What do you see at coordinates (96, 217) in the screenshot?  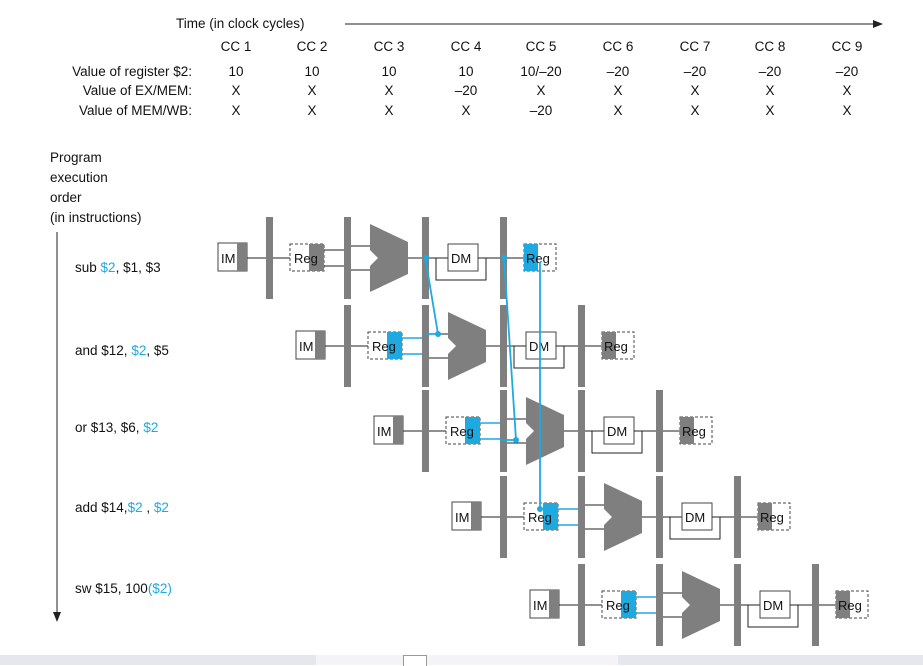 I see `program-order-line4: (in instructions)` at bounding box center [96, 217].